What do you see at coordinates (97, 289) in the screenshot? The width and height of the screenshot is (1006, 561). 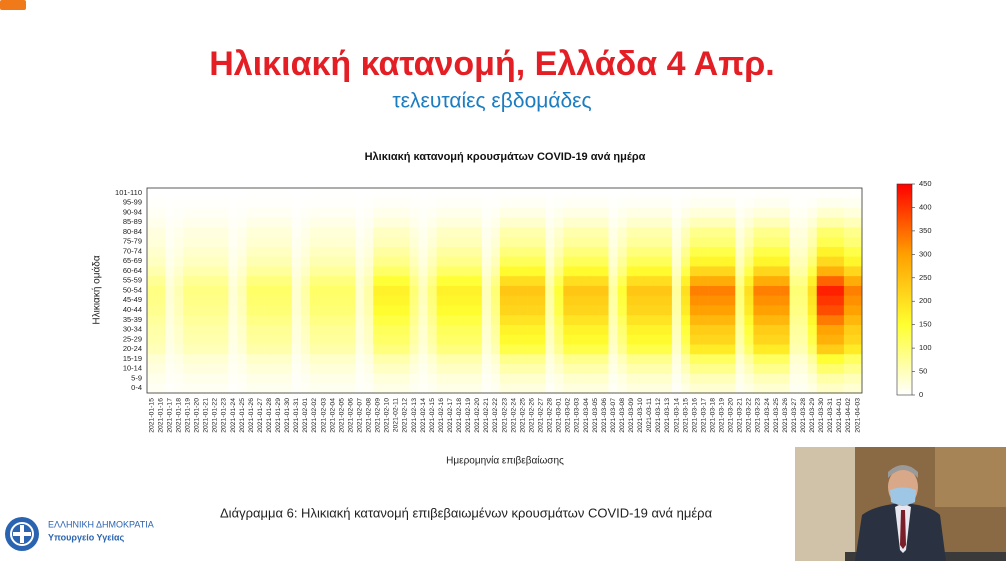 I see `y-axis-label: Ηλικιακή ομάδα` at bounding box center [97, 289].